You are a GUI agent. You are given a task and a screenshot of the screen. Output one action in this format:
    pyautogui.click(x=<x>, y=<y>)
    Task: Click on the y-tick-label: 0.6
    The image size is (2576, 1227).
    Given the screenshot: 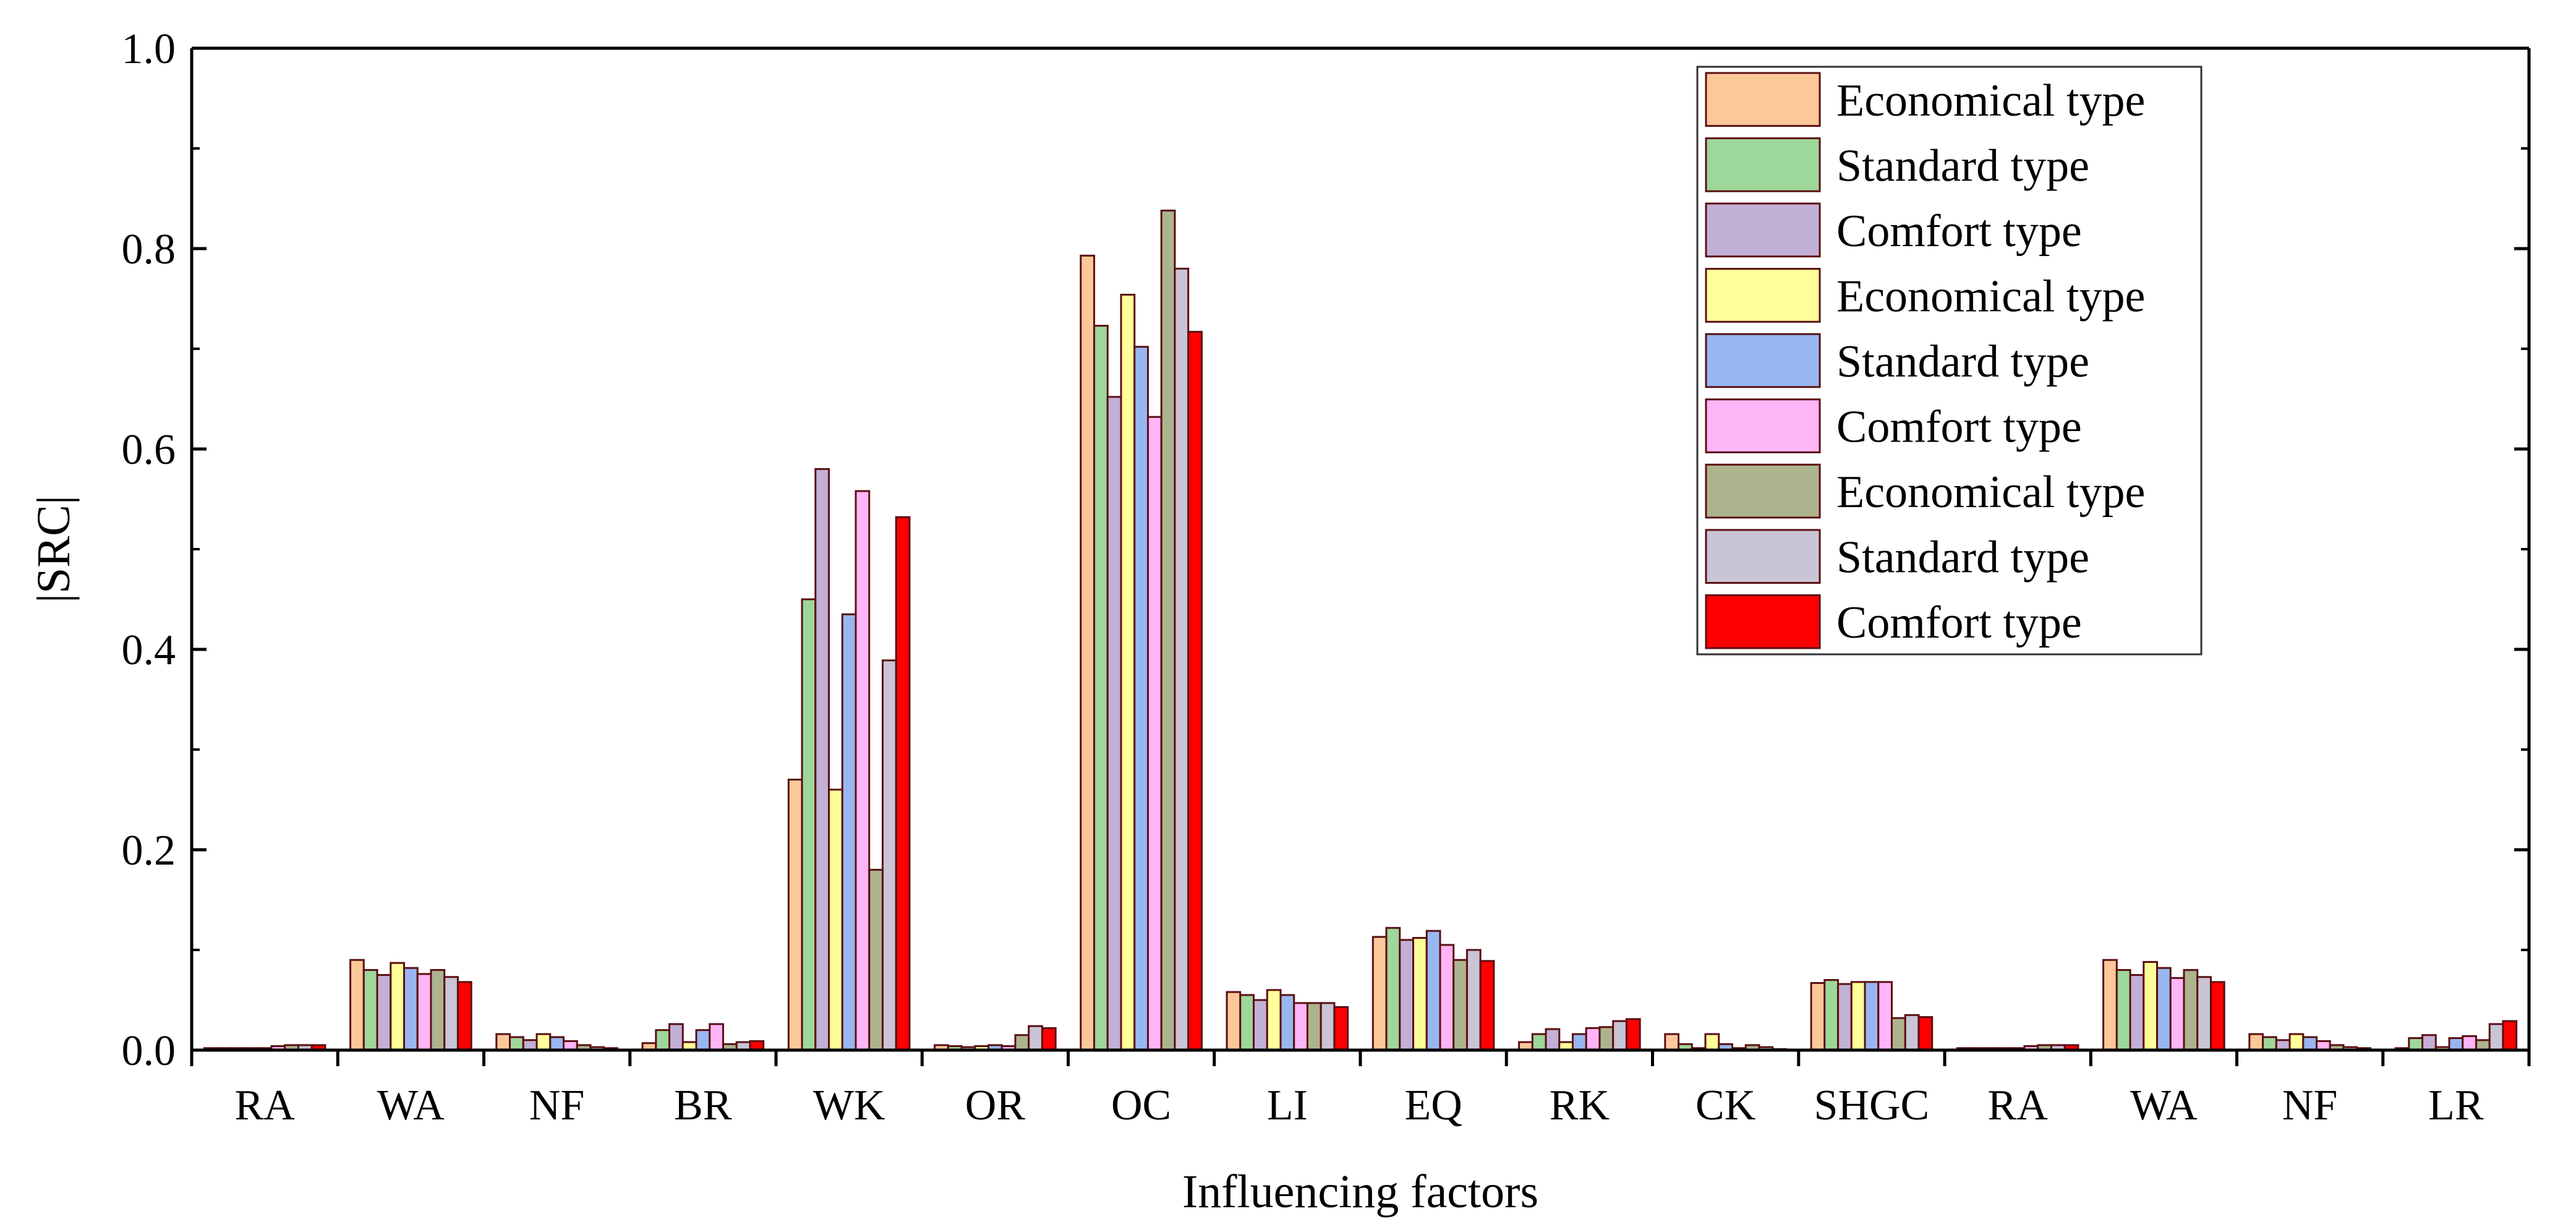 What is the action you would take?
    pyautogui.click(x=149, y=450)
    